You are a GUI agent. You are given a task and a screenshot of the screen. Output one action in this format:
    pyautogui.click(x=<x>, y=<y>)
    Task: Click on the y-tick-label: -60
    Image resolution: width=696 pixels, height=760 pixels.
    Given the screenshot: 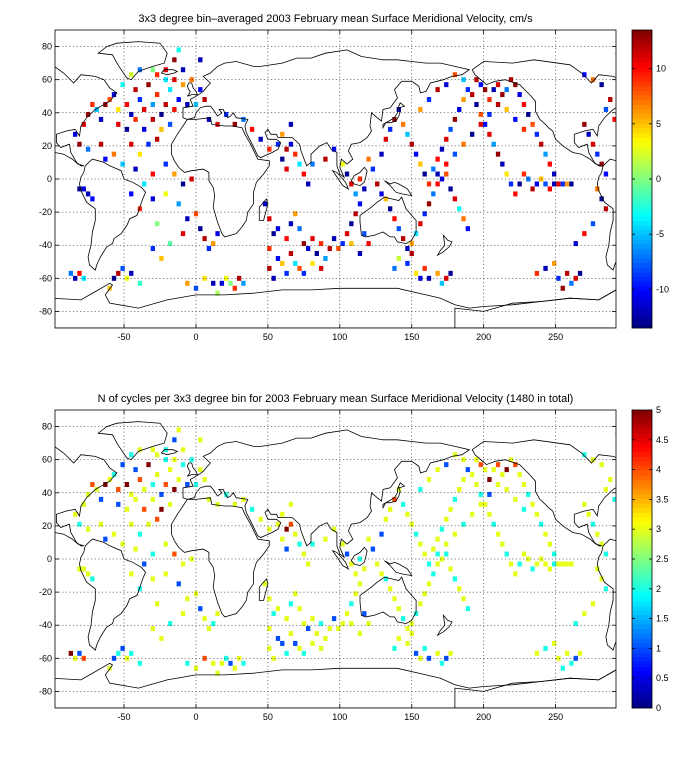 What is the action you would take?
    pyautogui.click(x=45, y=278)
    